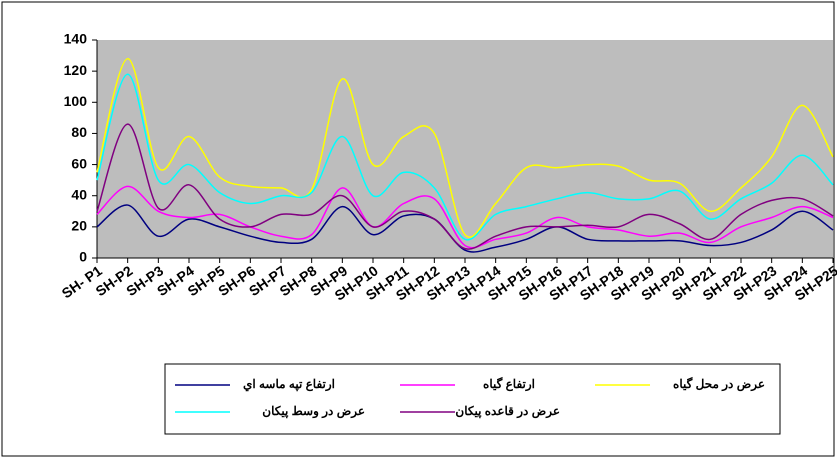 The width and height of the screenshot is (837, 458). I want to click on y-tick-label: 20, so click(79, 226).